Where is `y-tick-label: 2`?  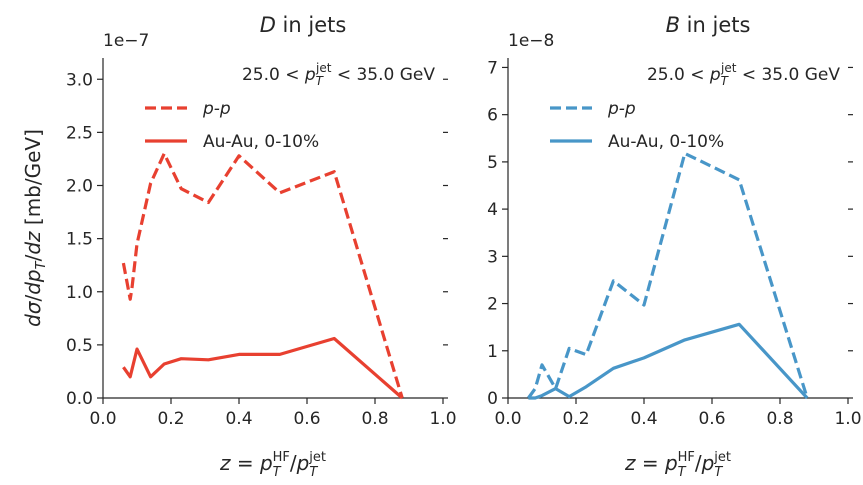
y-tick-label: 2 is located at coordinates (492, 305).